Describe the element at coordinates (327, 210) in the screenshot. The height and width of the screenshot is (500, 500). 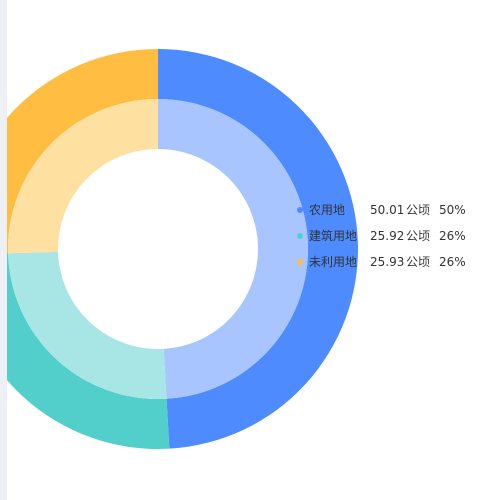
I see `legend-label: 农用地` at that location.